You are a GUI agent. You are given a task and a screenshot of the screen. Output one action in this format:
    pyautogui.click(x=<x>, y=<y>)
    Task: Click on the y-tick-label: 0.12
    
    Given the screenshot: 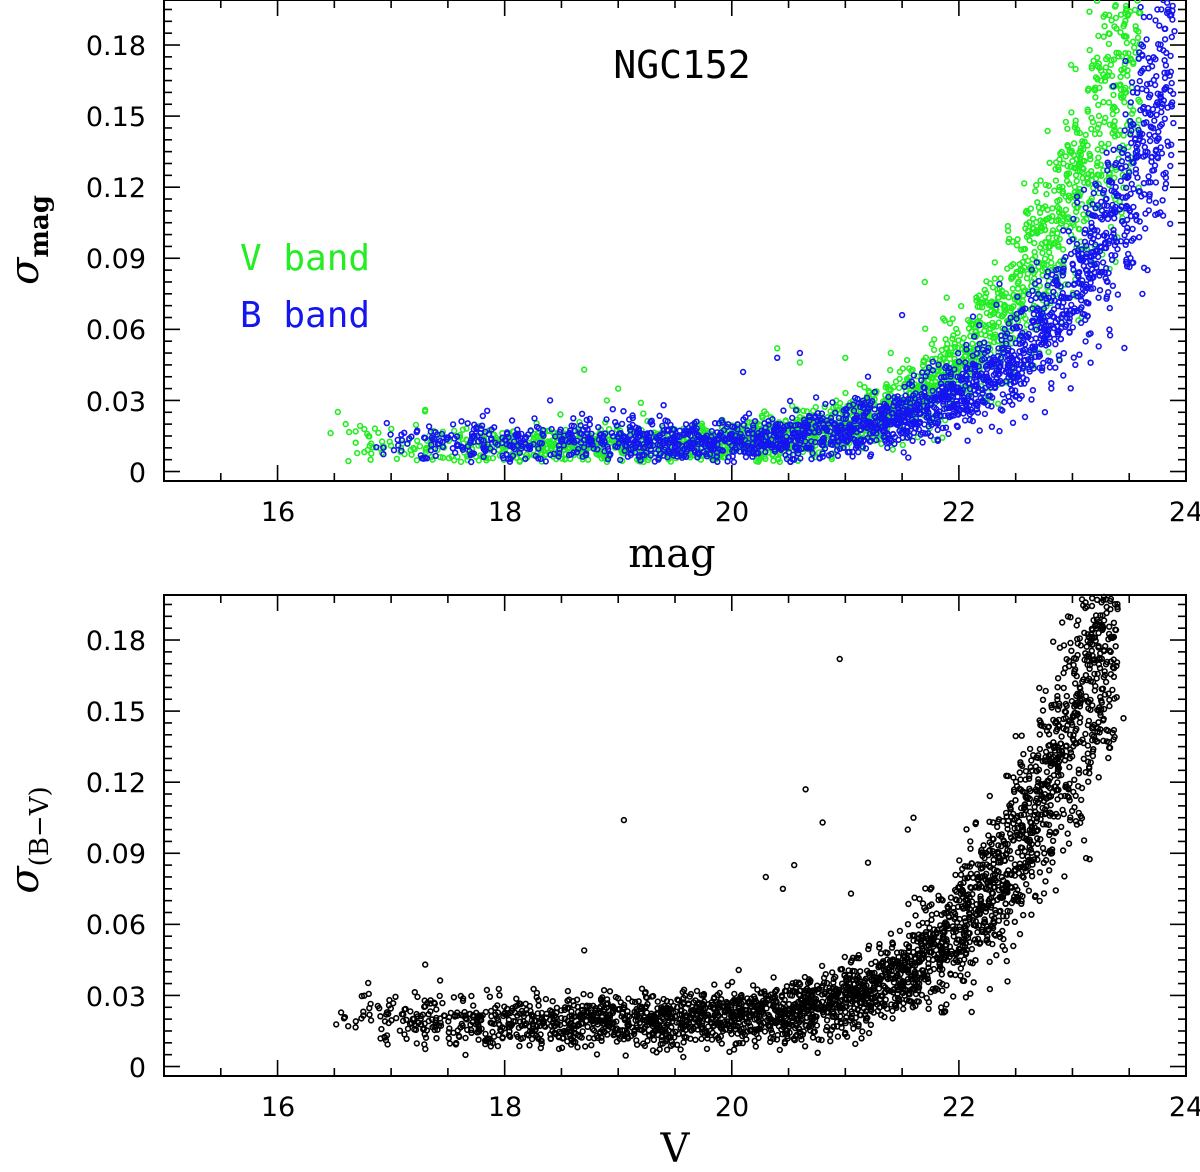 What is the action you would take?
    pyautogui.click(x=116, y=188)
    